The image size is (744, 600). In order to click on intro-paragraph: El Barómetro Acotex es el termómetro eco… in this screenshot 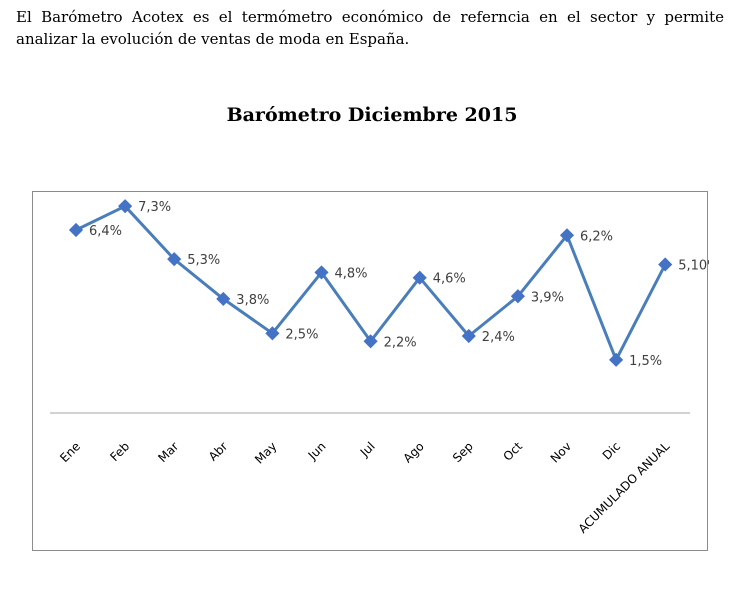, I will do `click(370, 28)`.